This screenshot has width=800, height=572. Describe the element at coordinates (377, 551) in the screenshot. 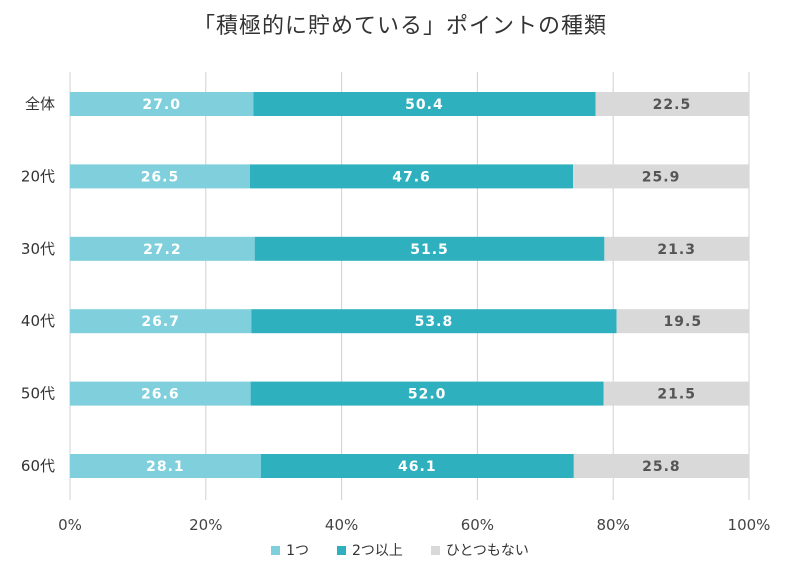

I see `legend-label: 2つ以上` at that location.